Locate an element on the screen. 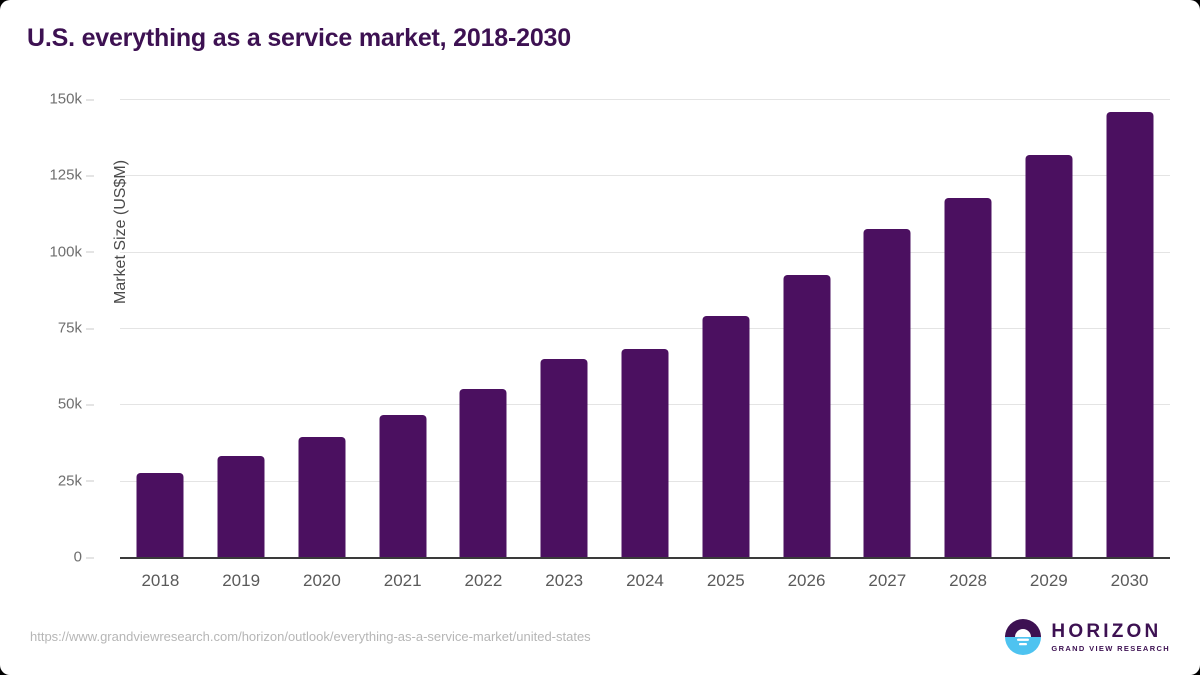 The width and height of the screenshot is (1200, 675). x-axis-tick-label: 2019 is located at coordinates (241, 580).